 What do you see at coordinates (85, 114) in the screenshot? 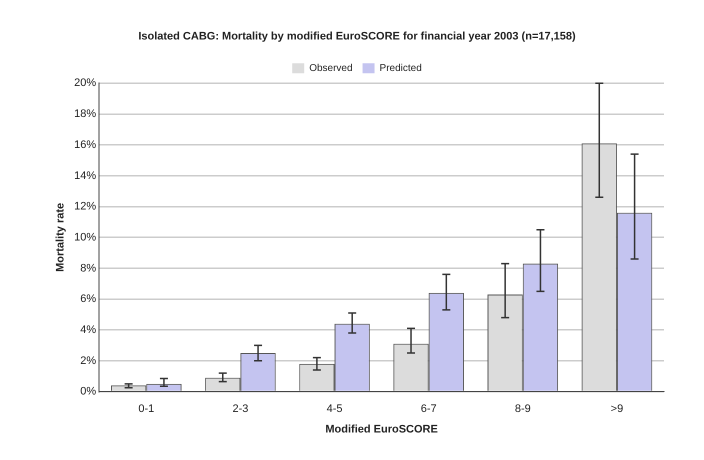
I see `y-tick-label: 18%` at bounding box center [85, 114].